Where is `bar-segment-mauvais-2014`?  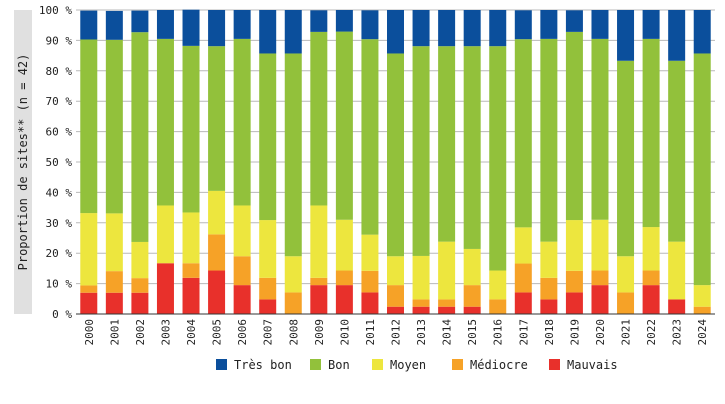
bar-segment-mauvais-2014 is located at coordinates (447, 310).